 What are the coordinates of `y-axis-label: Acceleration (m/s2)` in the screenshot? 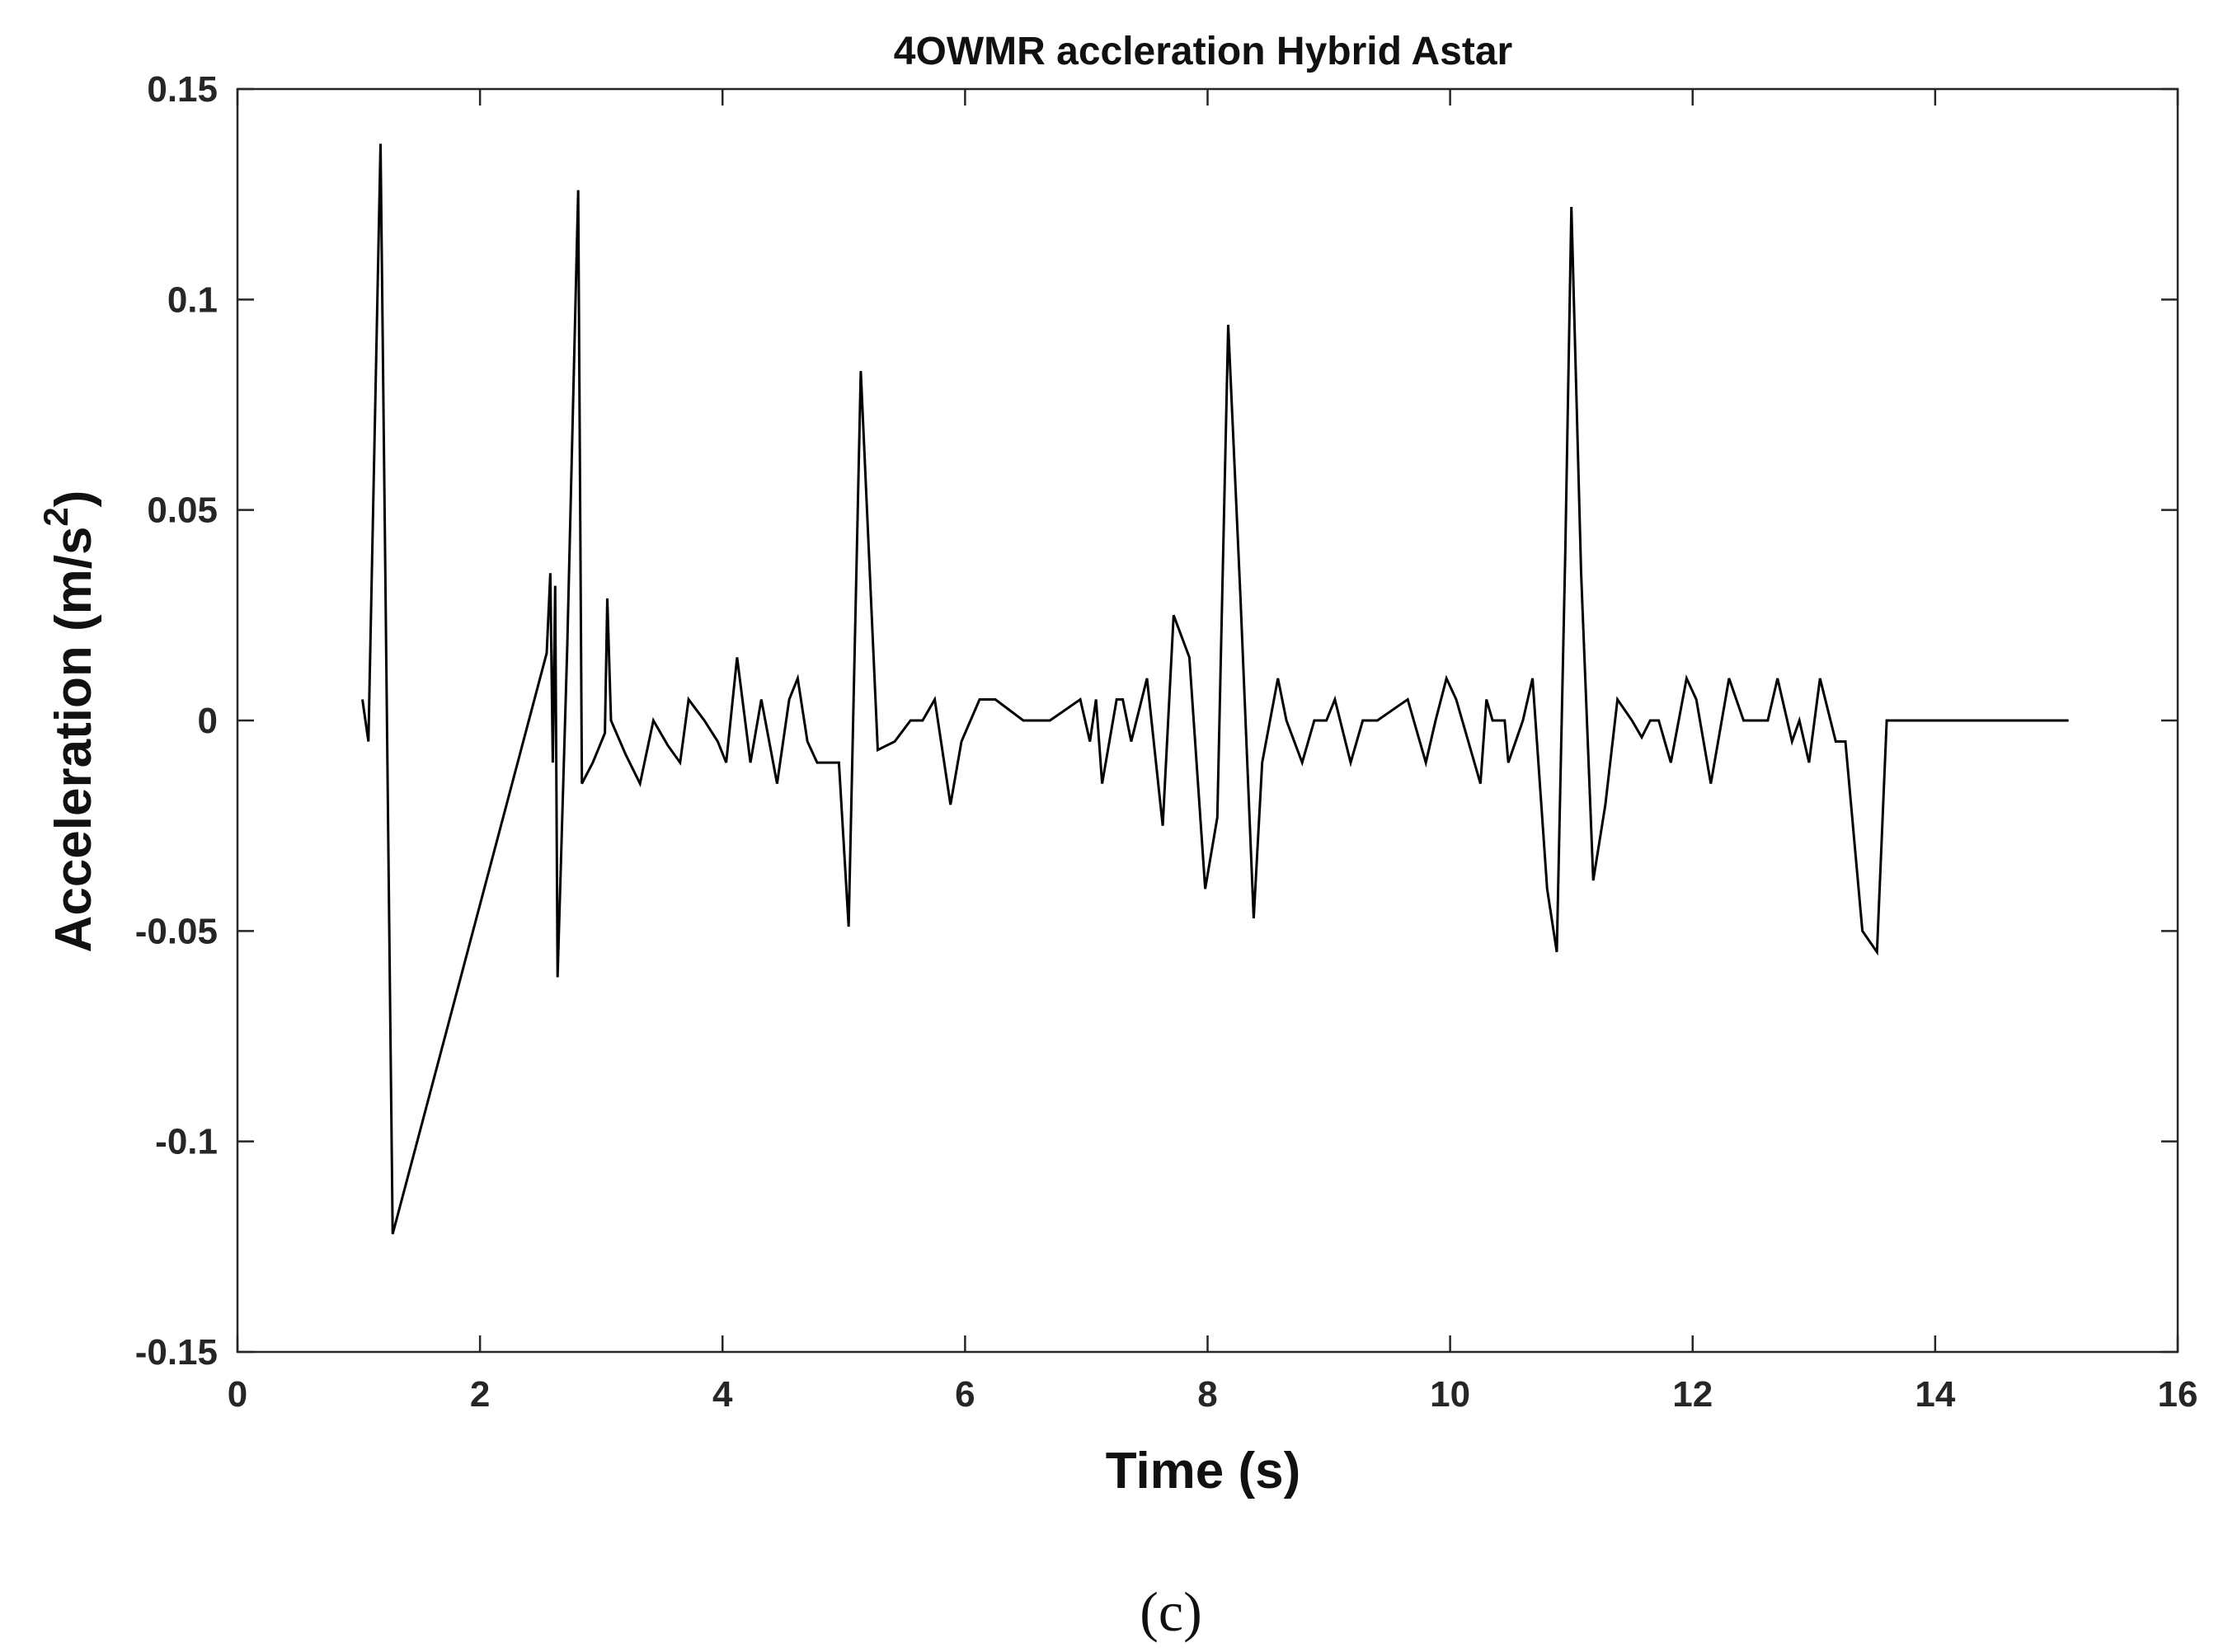 It's located at (69, 721).